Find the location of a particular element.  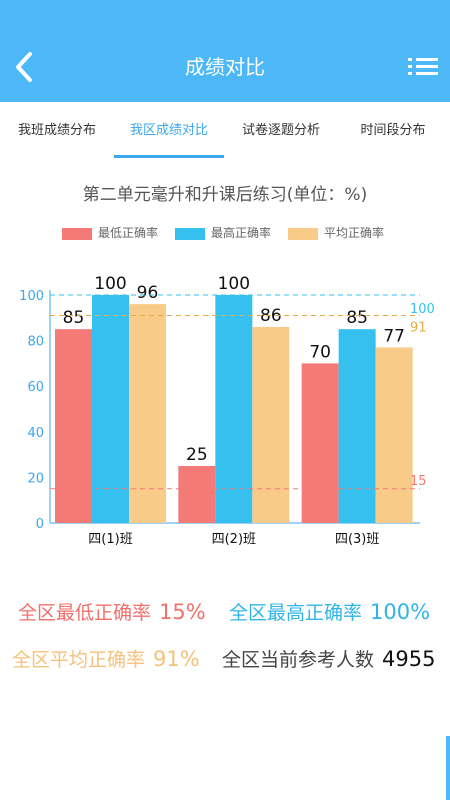

legend-item-avg: 平均正确率 is located at coordinates (336, 234).